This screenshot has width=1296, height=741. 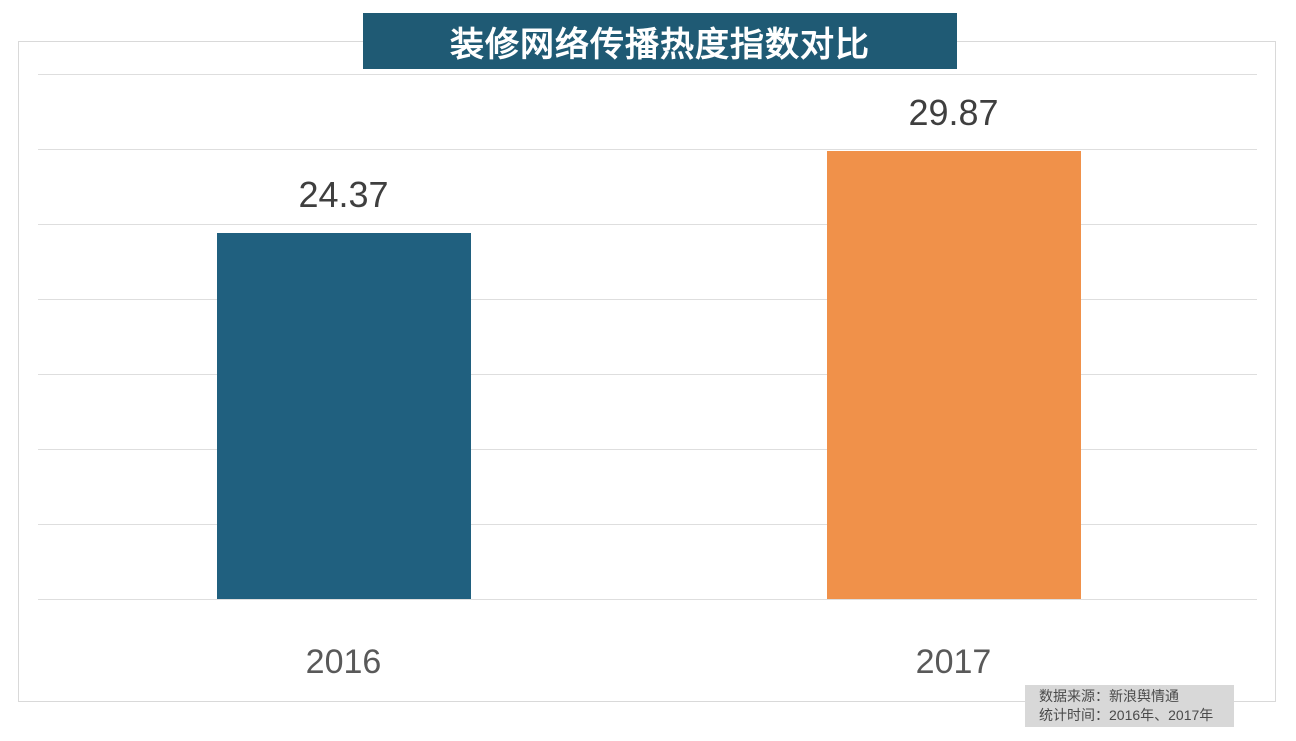 What do you see at coordinates (343, 194) in the screenshot?
I see `value-label-2016: 24.37` at bounding box center [343, 194].